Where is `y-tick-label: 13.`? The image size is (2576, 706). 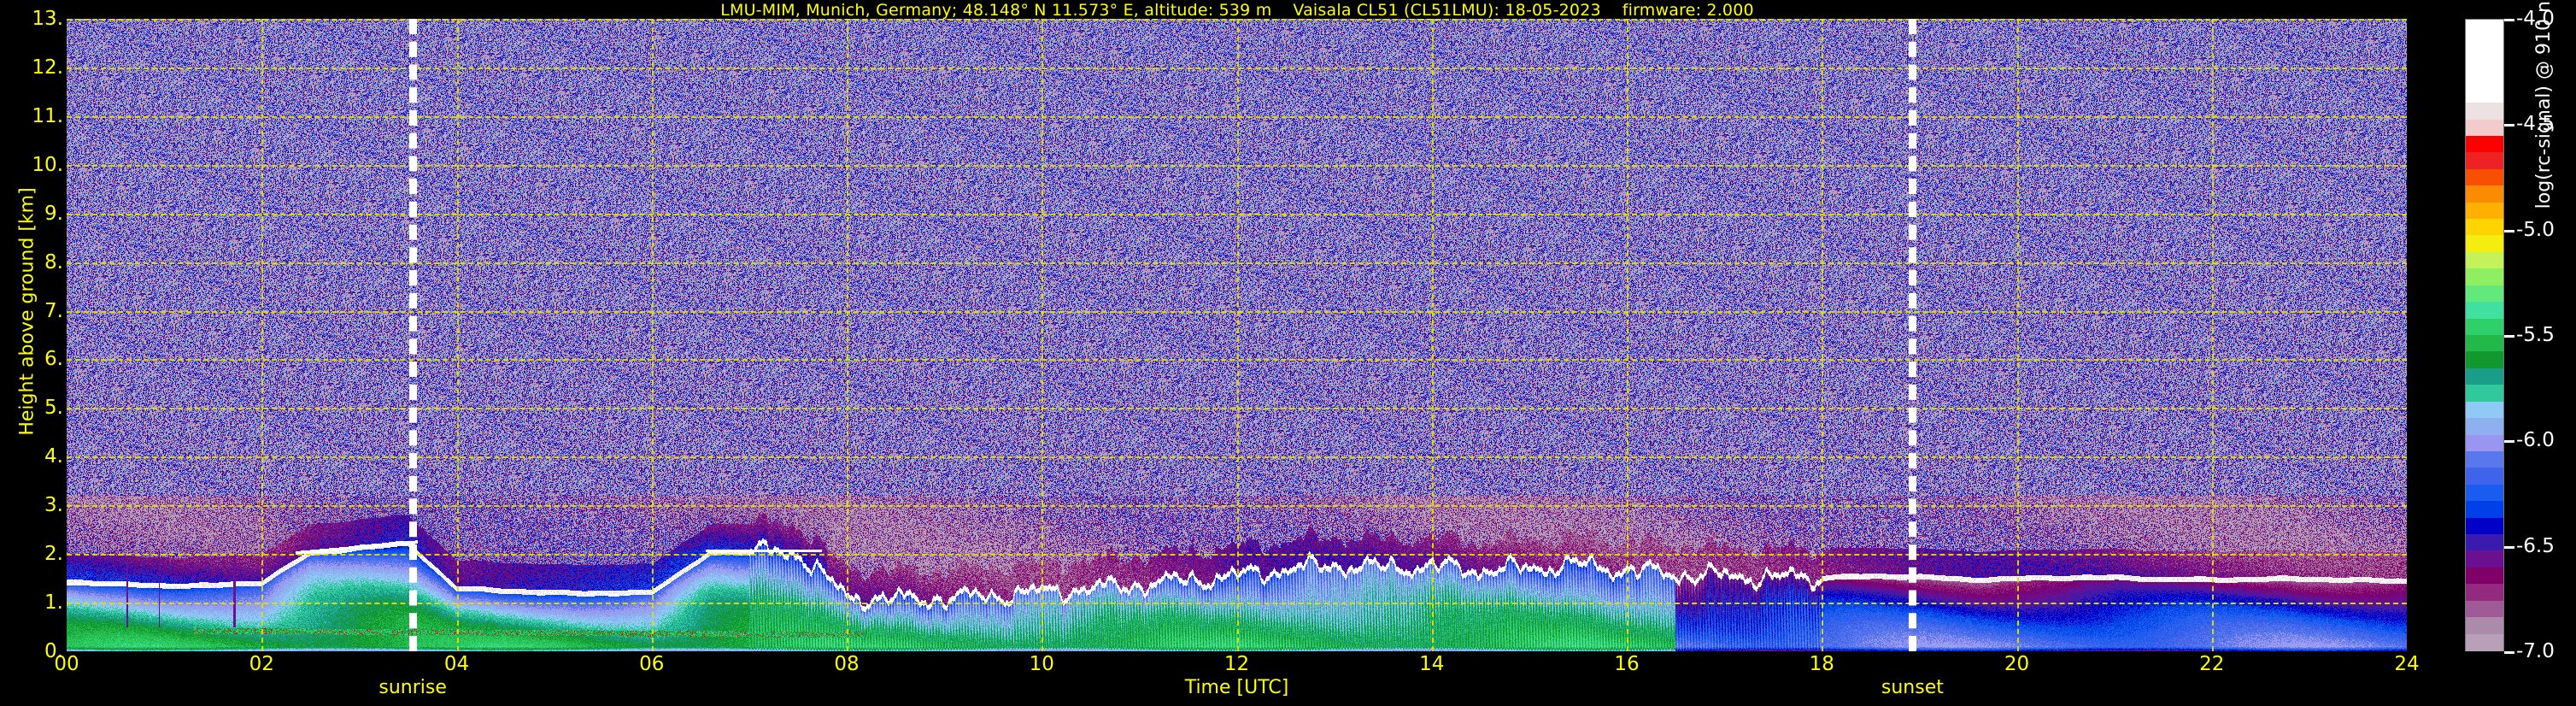 y-tick-label: 13. is located at coordinates (47, 19).